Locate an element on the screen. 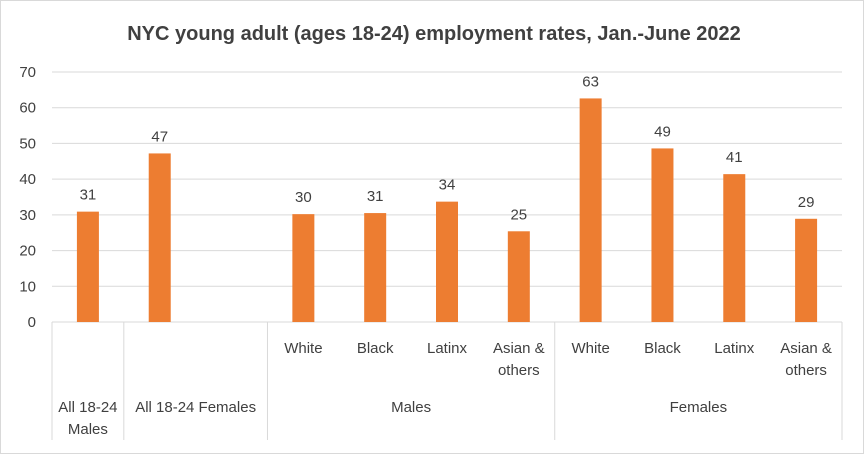  x-category-label: All 18-24 is located at coordinates (87, 407).